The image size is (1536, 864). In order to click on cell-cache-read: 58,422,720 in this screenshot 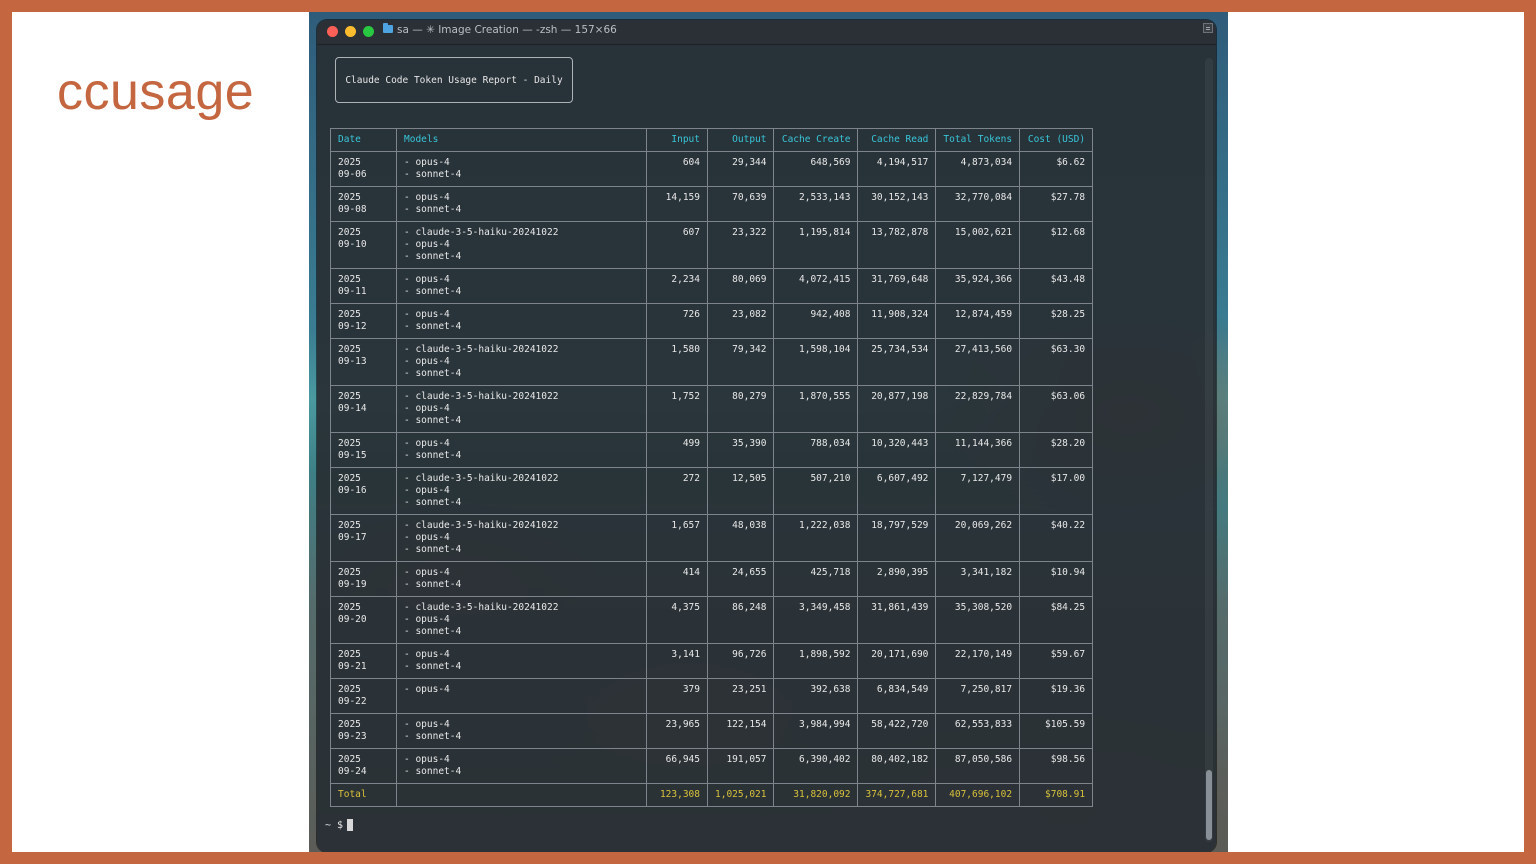, I will do `click(897, 731)`.